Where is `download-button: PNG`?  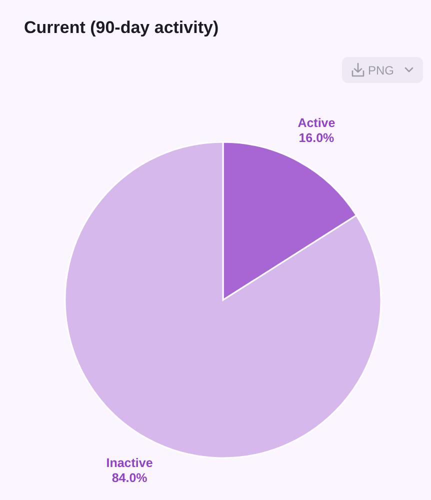
download-button: PNG is located at coordinates (382, 70).